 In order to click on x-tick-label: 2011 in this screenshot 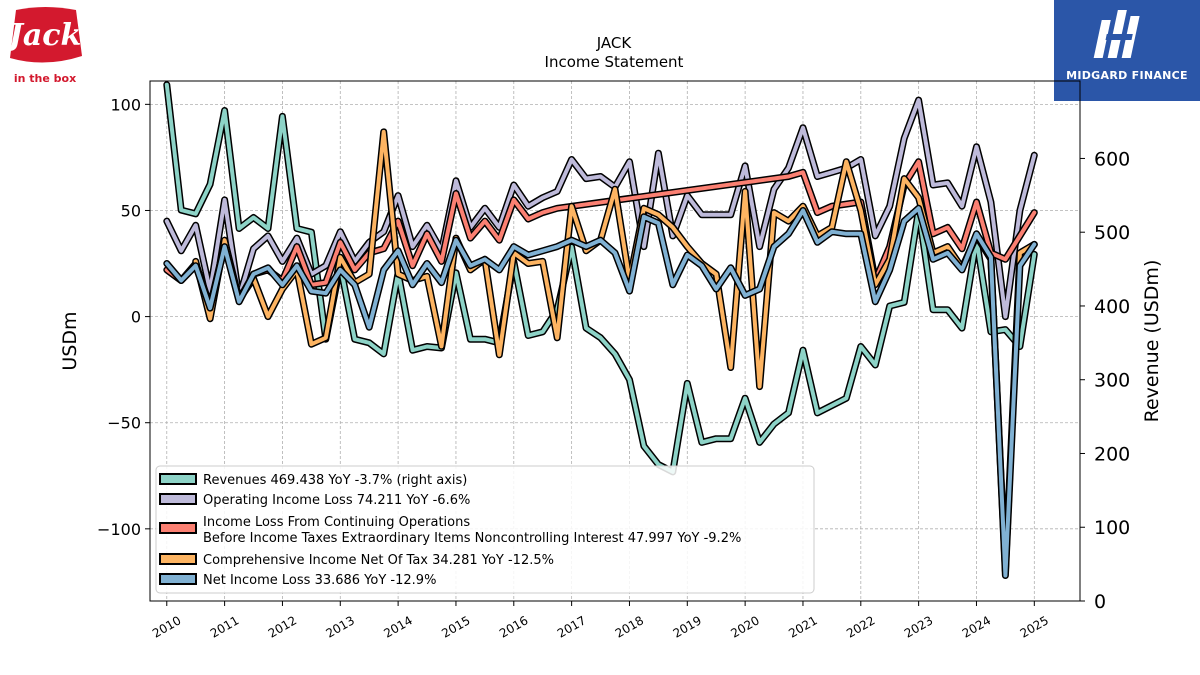, I will do `click(224, 626)`.